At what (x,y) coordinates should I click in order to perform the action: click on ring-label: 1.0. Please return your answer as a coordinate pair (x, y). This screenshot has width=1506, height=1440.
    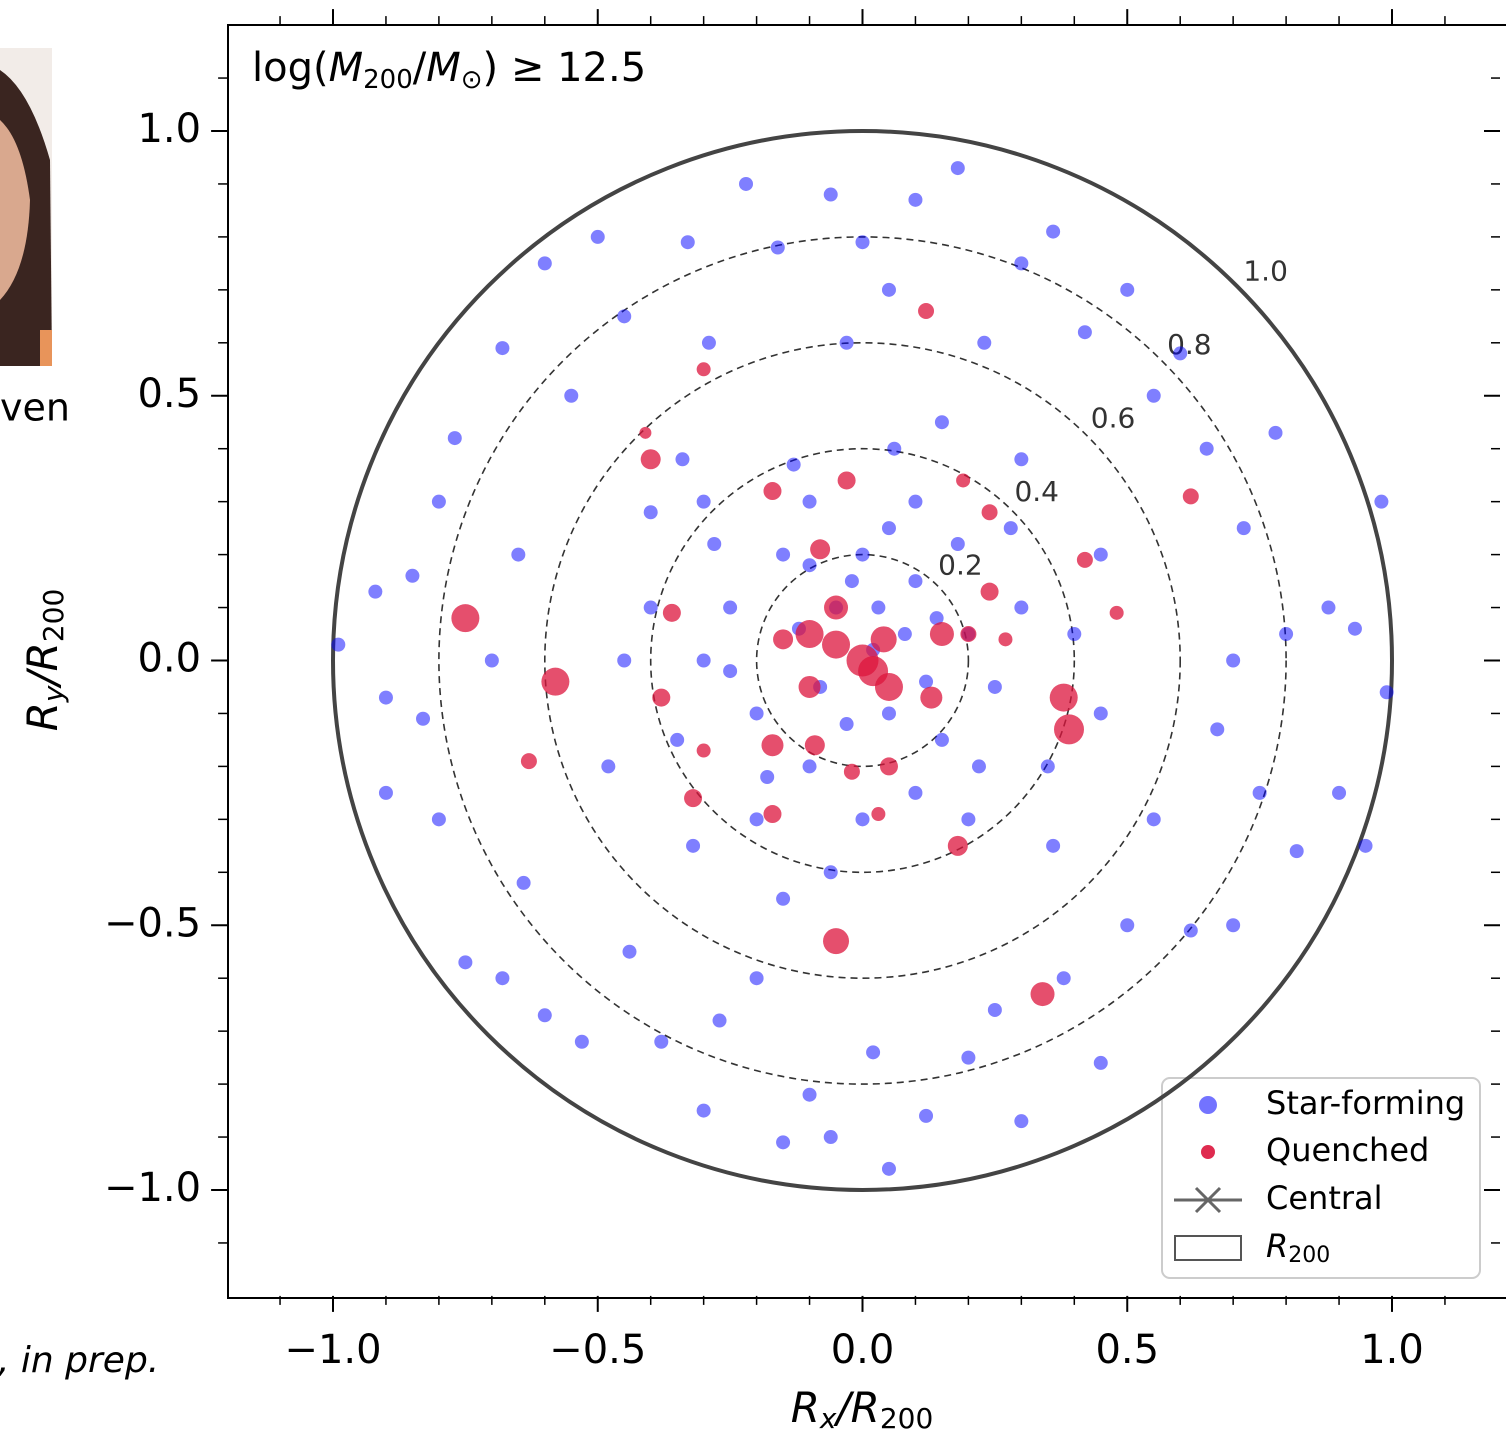
    Looking at the image, I should click on (1265, 271).